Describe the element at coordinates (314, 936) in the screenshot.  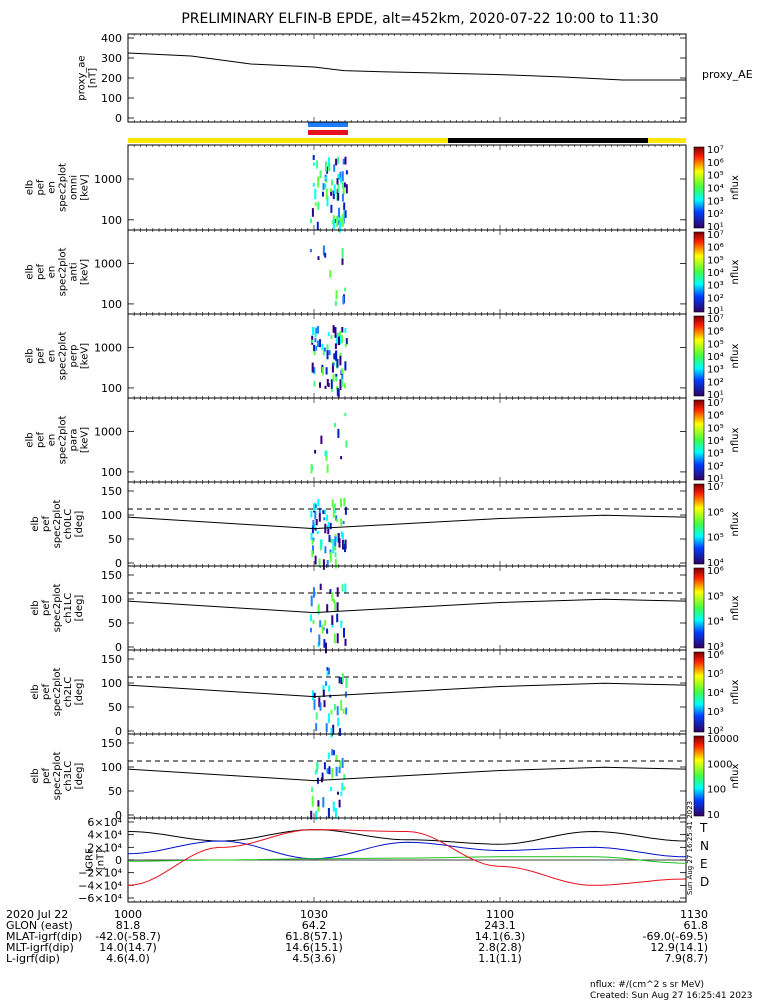
I see `footer-value: 61.8(57.1)` at that location.